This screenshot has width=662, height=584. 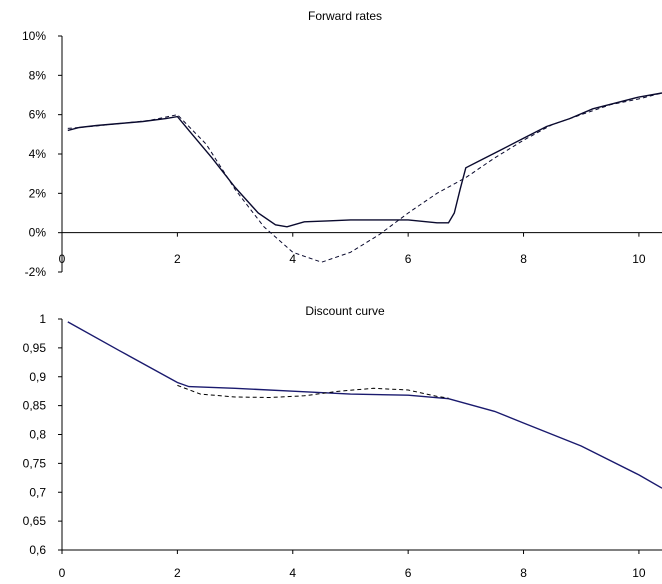 What do you see at coordinates (345, 311) in the screenshot?
I see `chart-title: Discount curve` at bounding box center [345, 311].